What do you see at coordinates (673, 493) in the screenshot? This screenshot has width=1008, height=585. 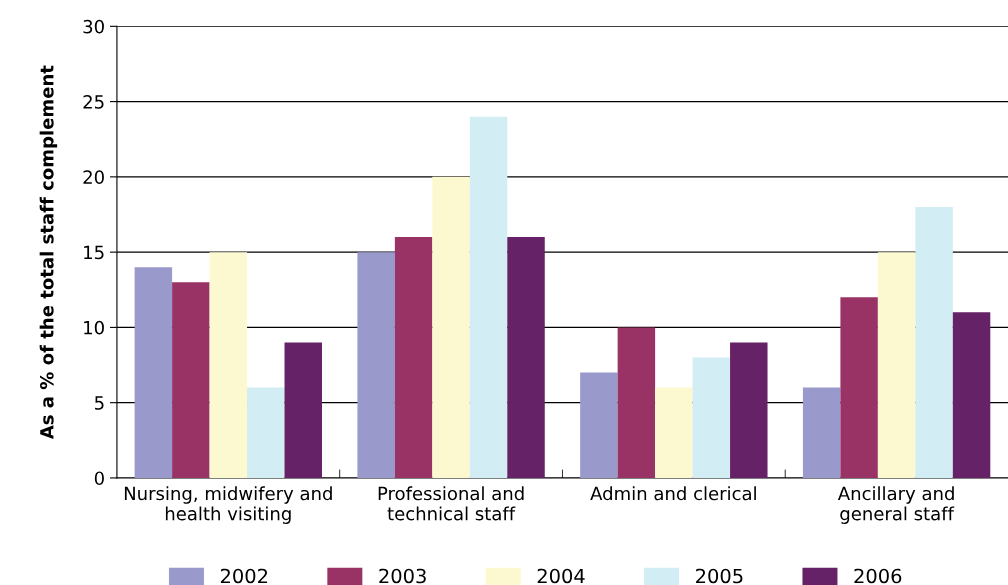 I see `x-tick-label: Admin and clerical` at bounding box center [673, 493].